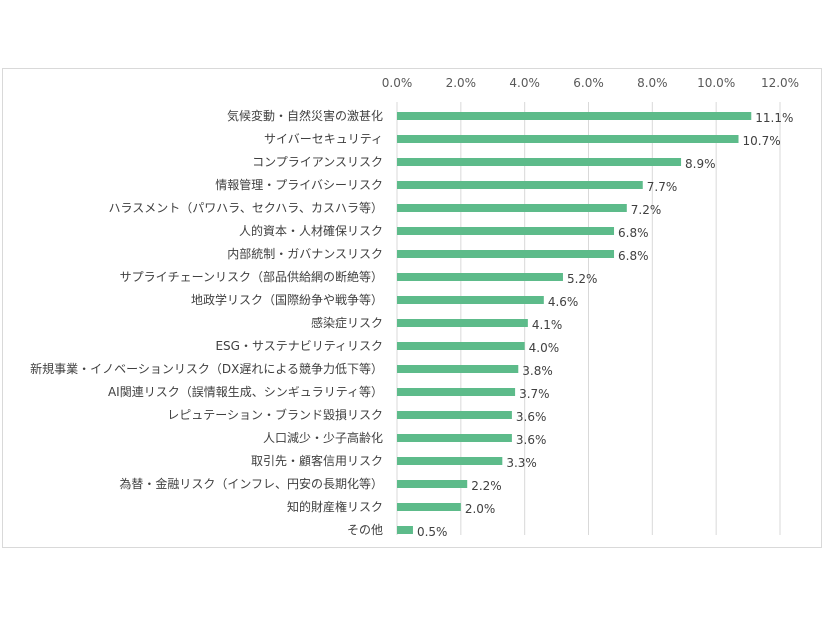  What do you see at coordinates (206, 368) in the screenshot?
I see `category-label: 新規事業・イノベーションリスク（DX遅れによる競争力低下等）` at bounding box center [206, 368].